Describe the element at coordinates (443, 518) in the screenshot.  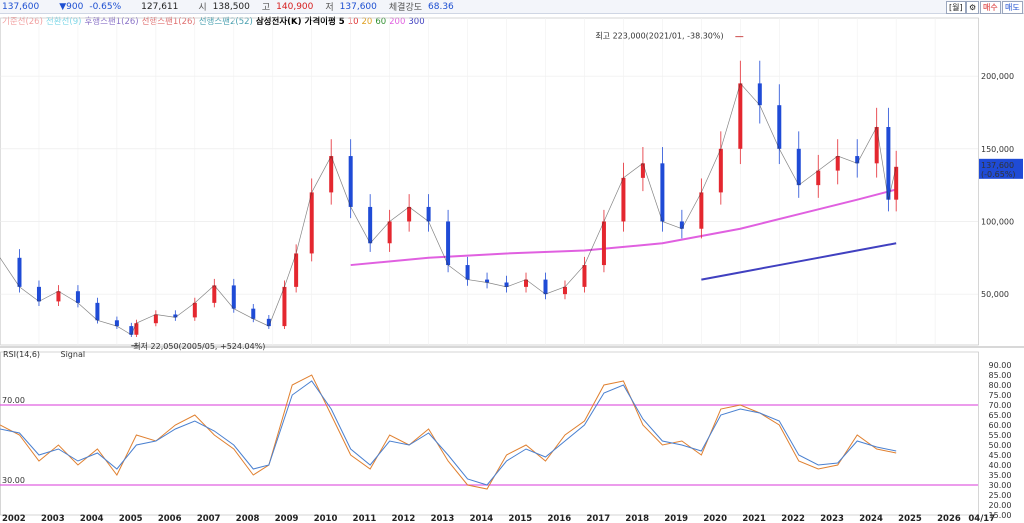
I see `year-label: 2013` at that location.